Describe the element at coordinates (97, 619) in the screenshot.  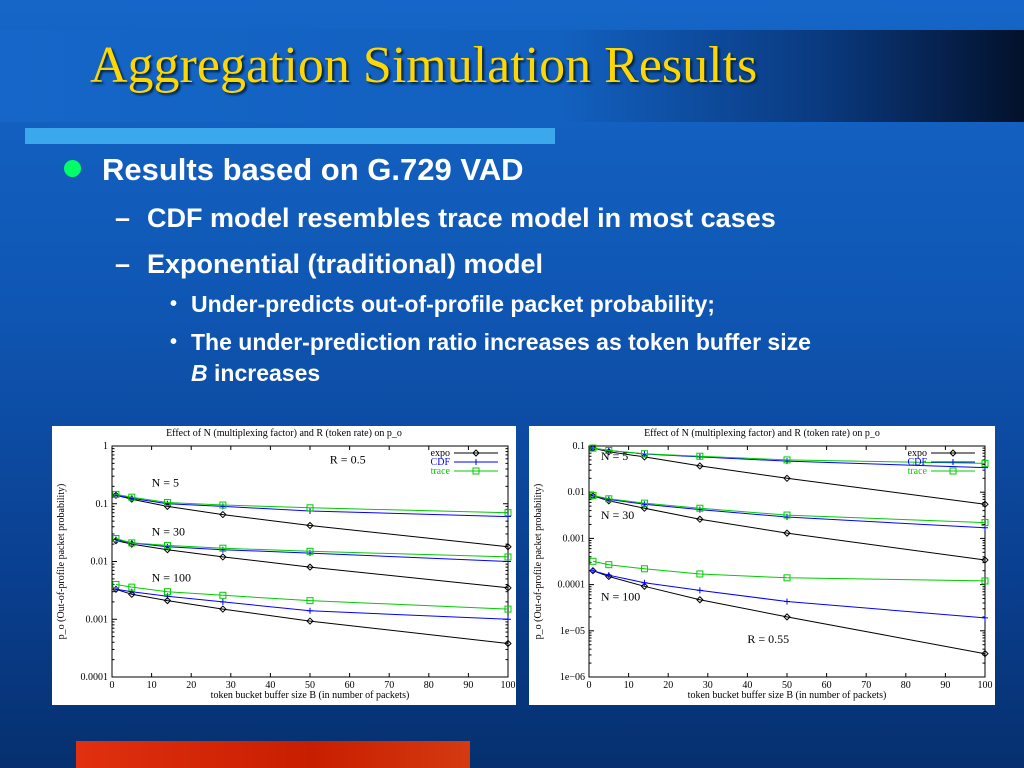
I see `y-tick-label: 0.001` at that location.